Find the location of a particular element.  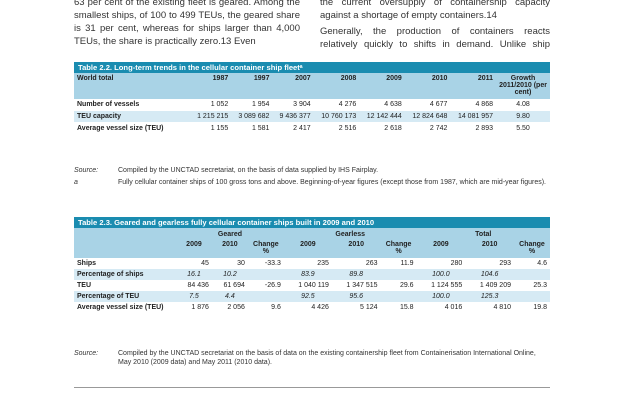

row-label: Ships is located at coordinates (87, 263).